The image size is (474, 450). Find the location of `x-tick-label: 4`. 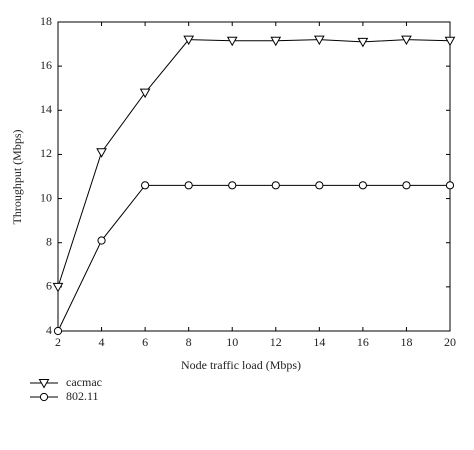

x-tick-label: 4 is located at coordinates (102, 342).